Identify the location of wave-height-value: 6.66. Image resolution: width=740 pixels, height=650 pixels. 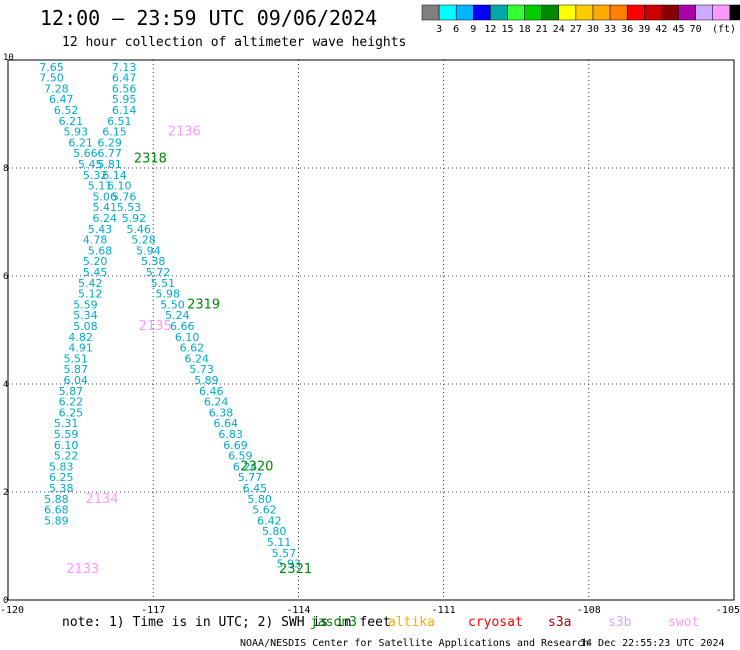
(182, 326).